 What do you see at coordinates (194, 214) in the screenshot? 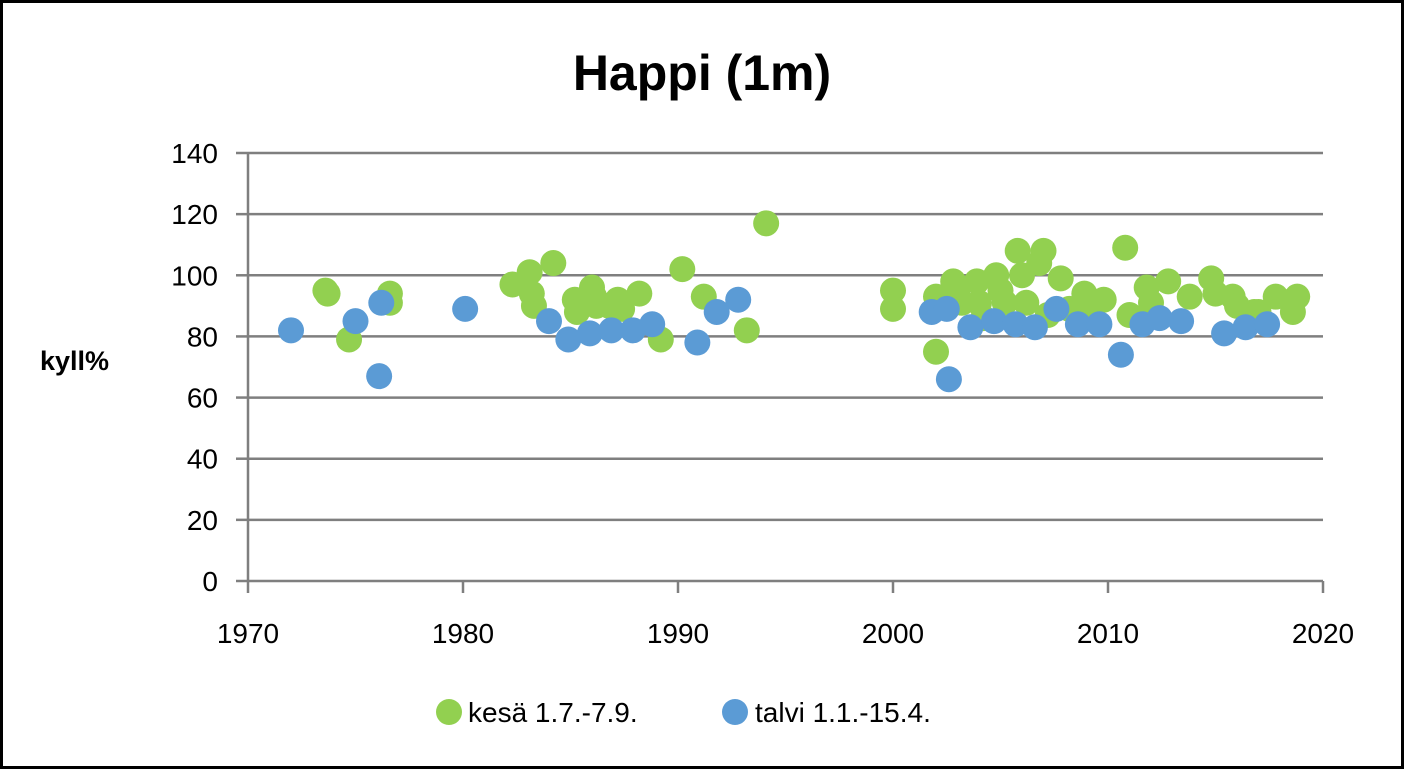
I see `y-tick-120: 120` at bounding box center [194, 214].